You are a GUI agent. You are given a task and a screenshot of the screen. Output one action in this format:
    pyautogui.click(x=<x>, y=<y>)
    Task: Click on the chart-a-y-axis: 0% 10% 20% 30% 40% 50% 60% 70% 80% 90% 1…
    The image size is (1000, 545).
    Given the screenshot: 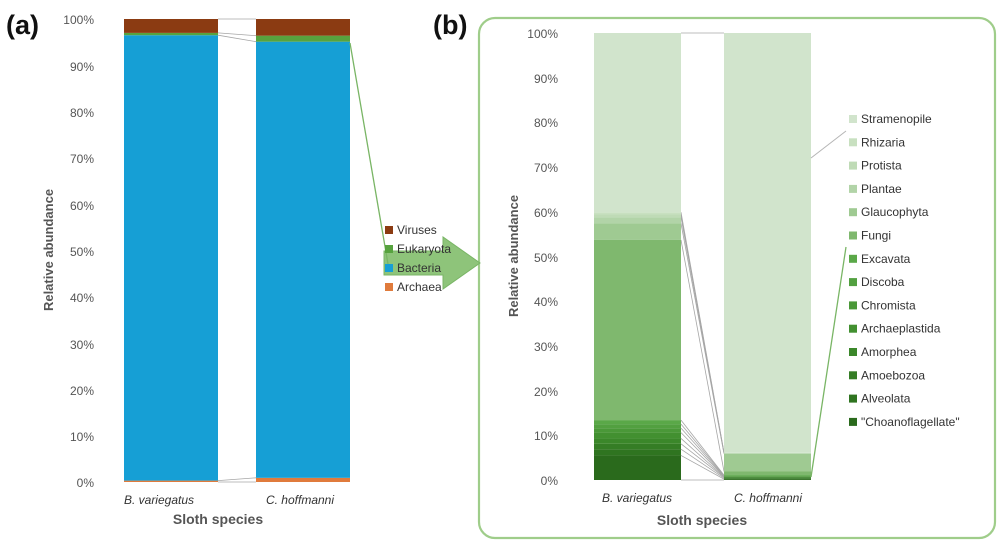 What is the action you would take?
    pyautogui.click(x=78, y=251)
    